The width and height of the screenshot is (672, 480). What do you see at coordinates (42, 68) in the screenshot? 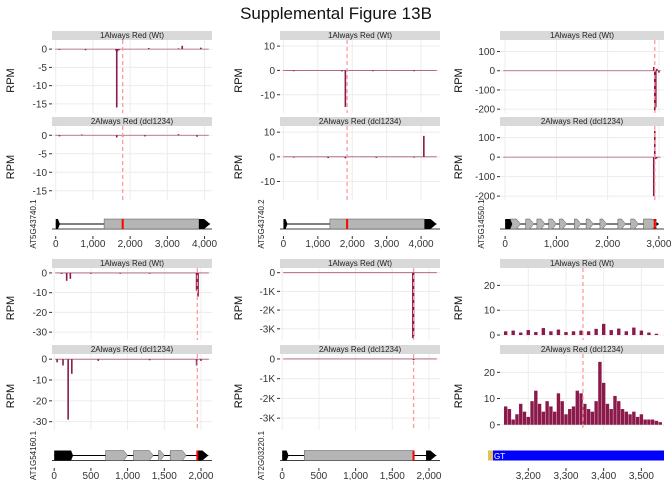
I see `y-tick-label: -5` at bounding box center [42, 68].